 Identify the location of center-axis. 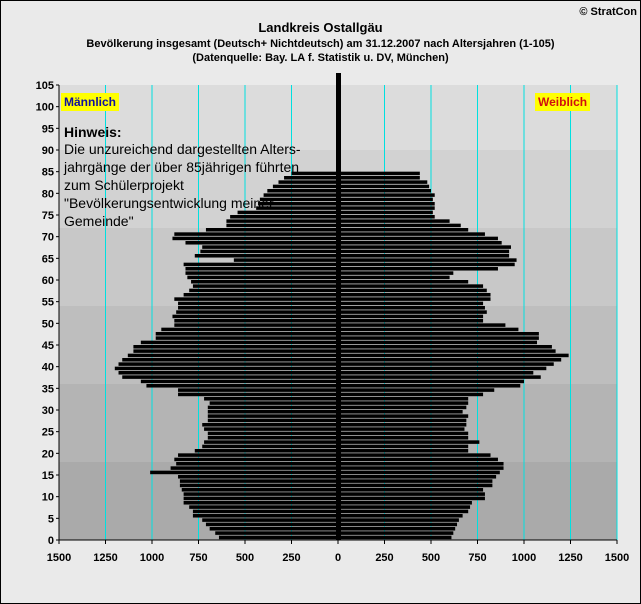
(338, 306).